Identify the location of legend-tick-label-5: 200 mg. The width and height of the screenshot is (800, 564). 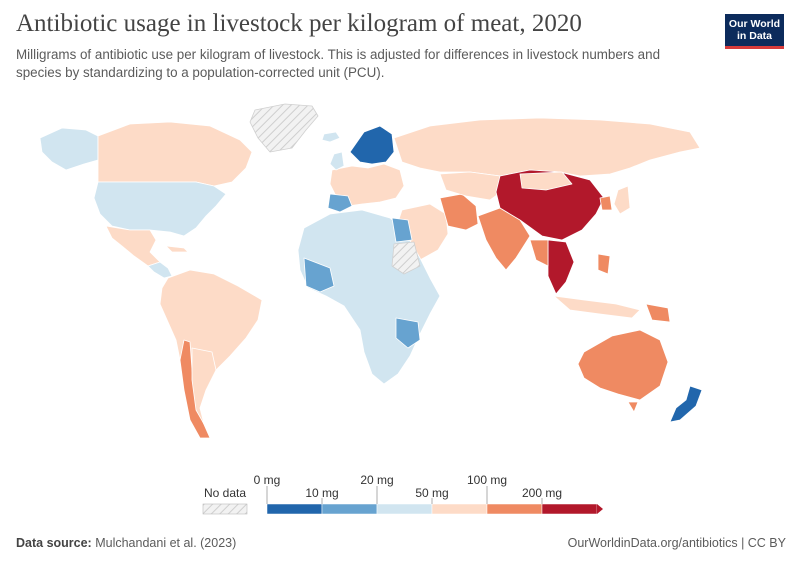
(542, 493).